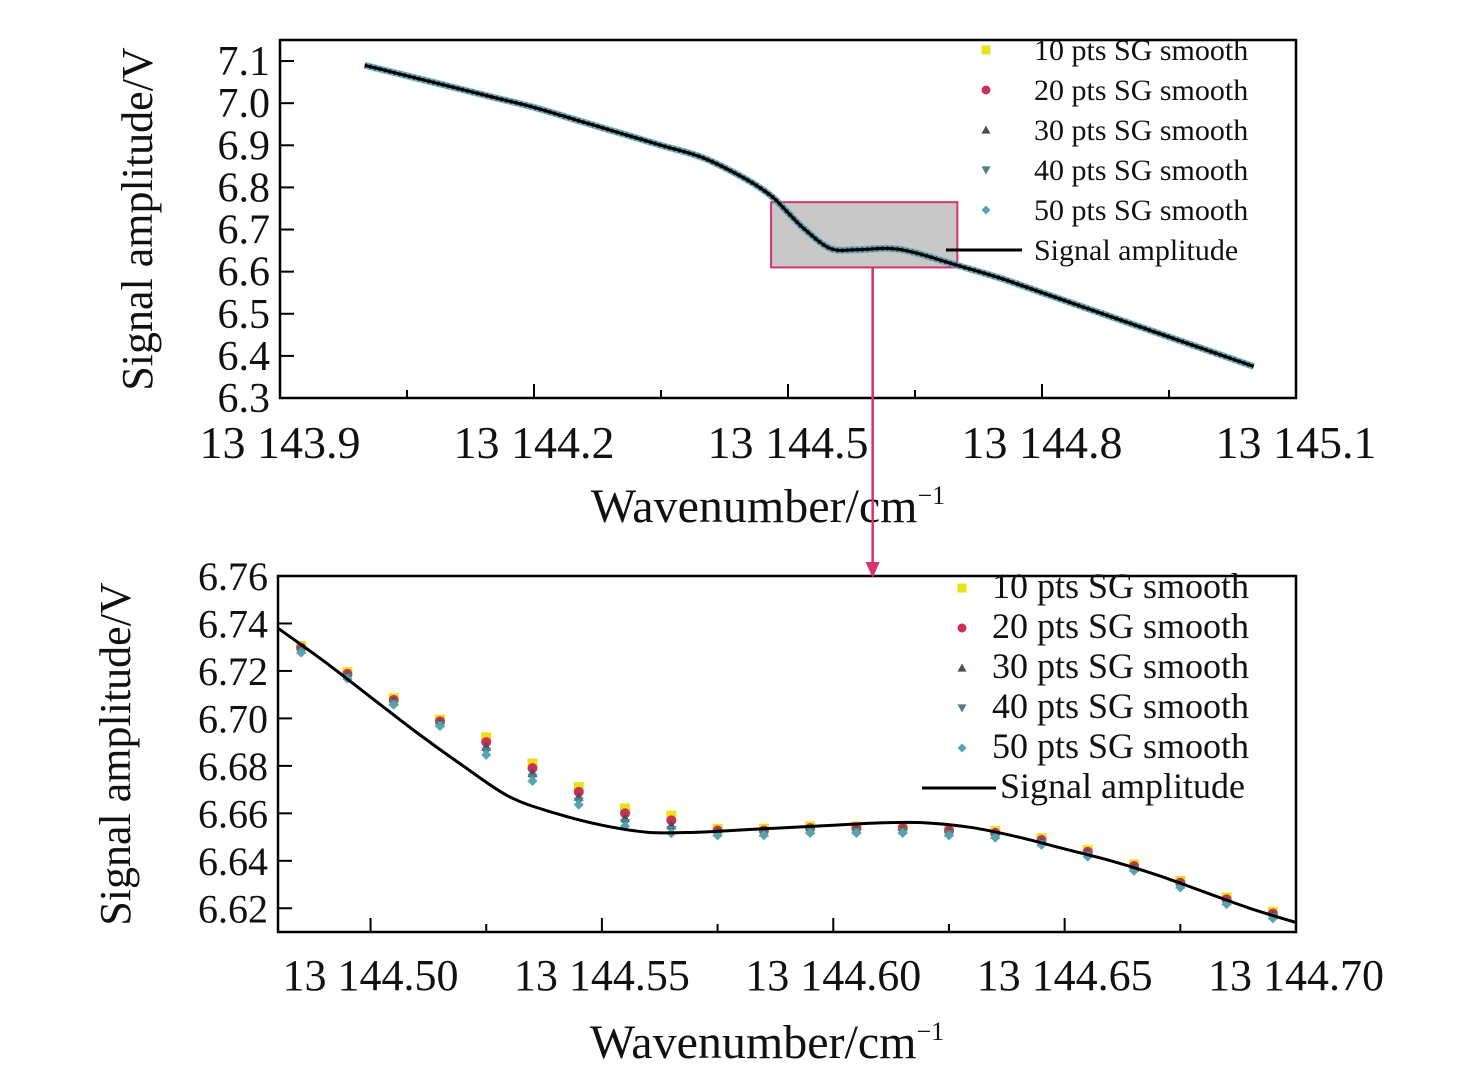 Image resolution: width=1476 pixels, height=1083 pixels. What do you see at coordinates (872, 570) in the screenshot?
I see `zoom-connector-arrowhead` at bounding box center [872, 570].